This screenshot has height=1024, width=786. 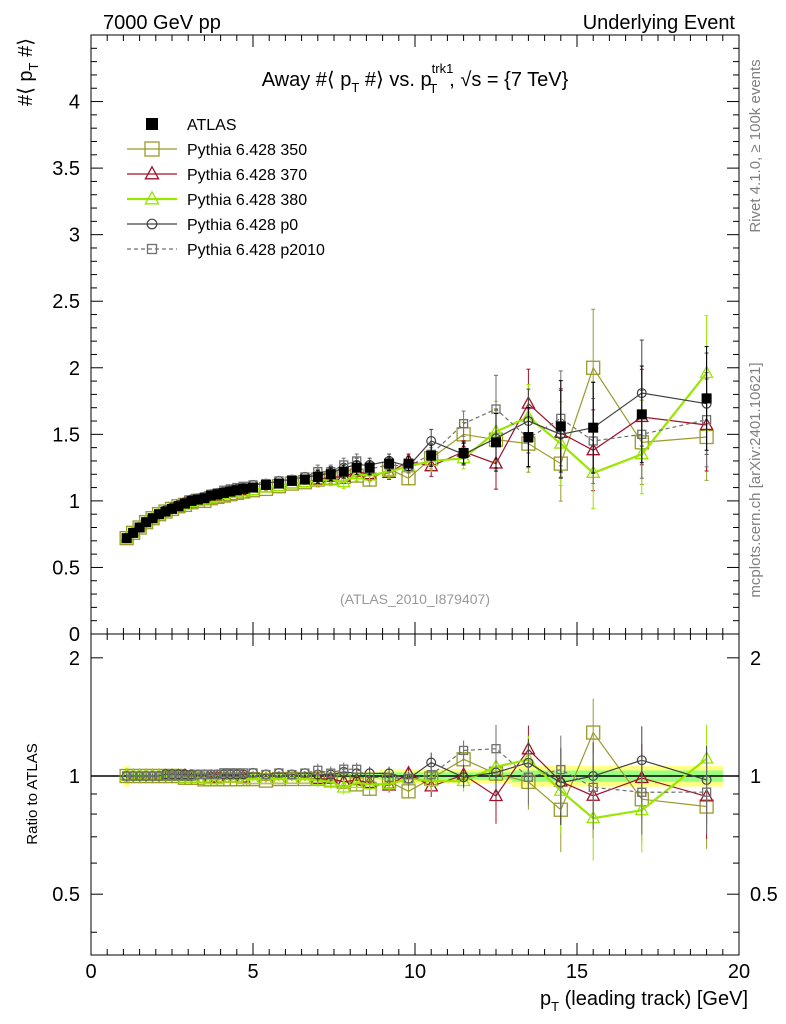 I want to click on legend-label: ATLAS, so click(x=212, y=125).